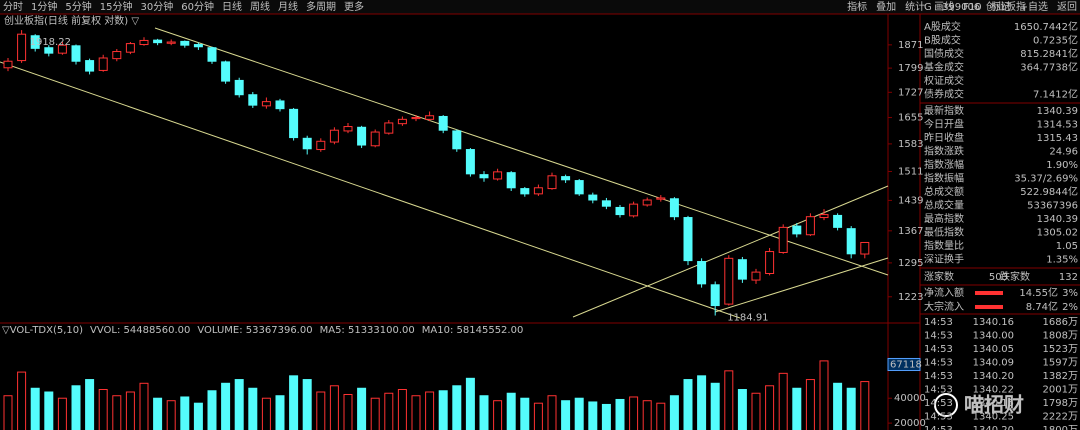  I want to click on toolbar-button: 画线, so click(944, 6).